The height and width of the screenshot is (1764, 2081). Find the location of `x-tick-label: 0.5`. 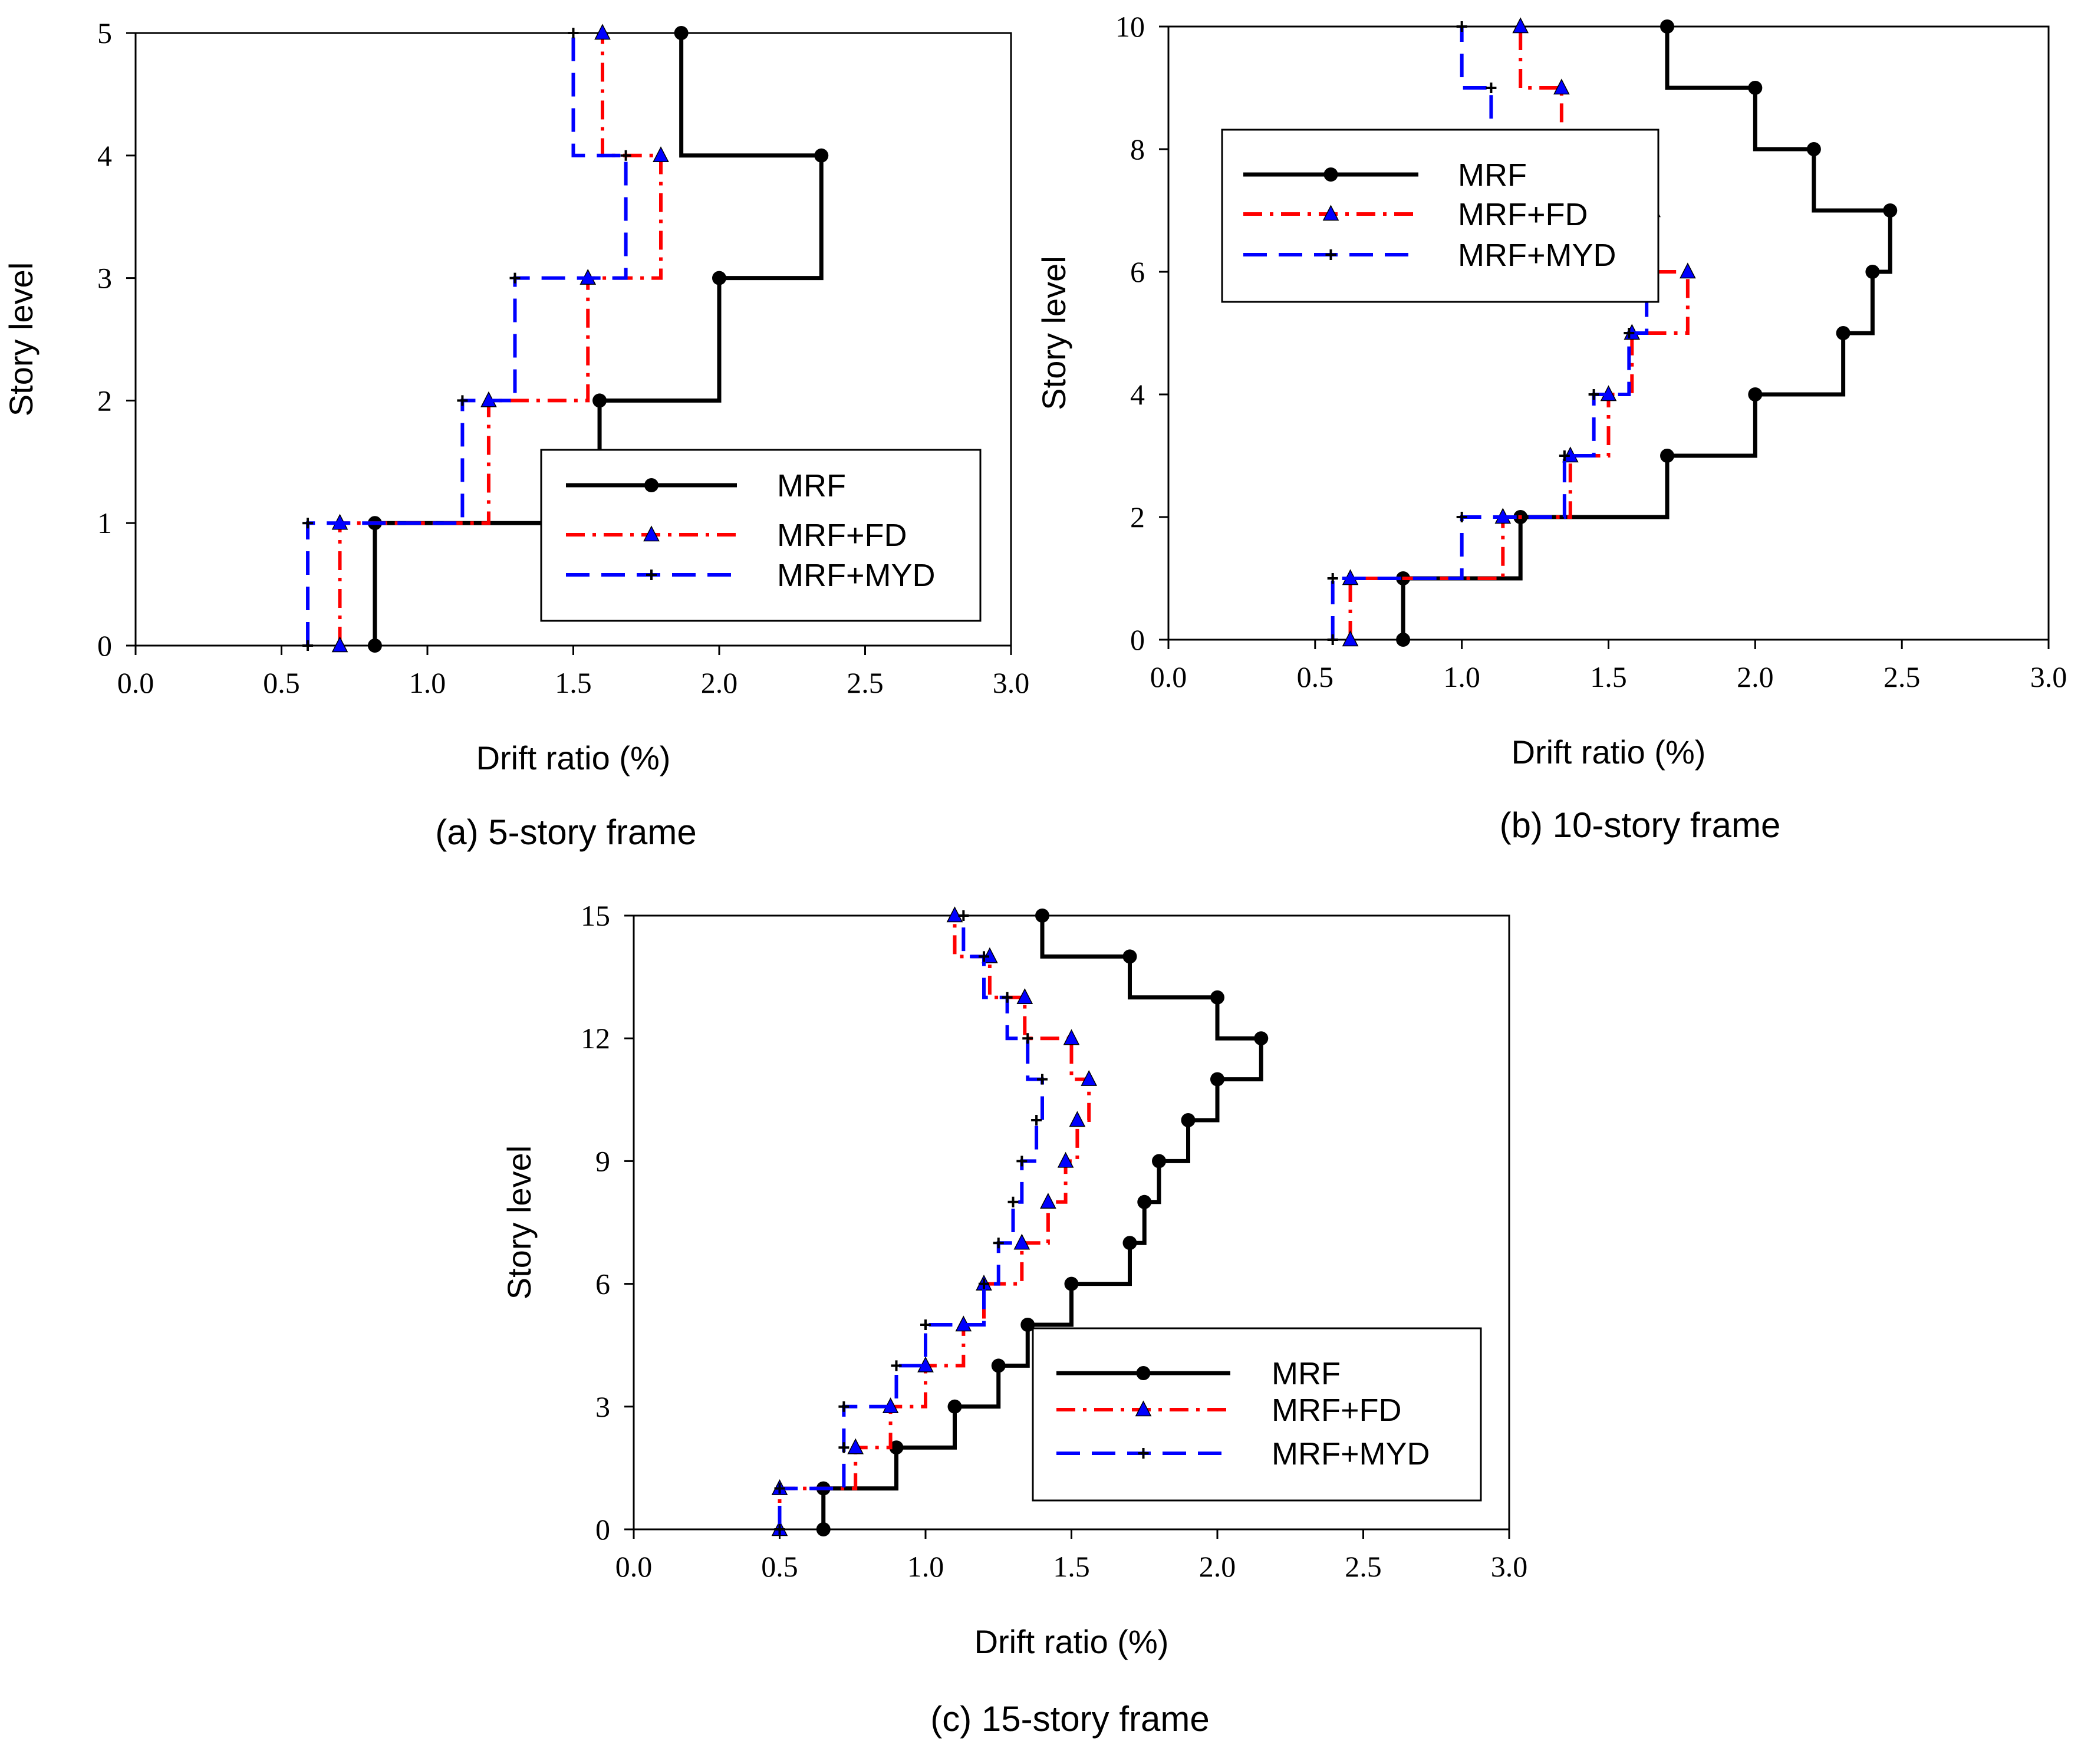

x-tick-label: 0.5 is located at coordinates (1315, 677).